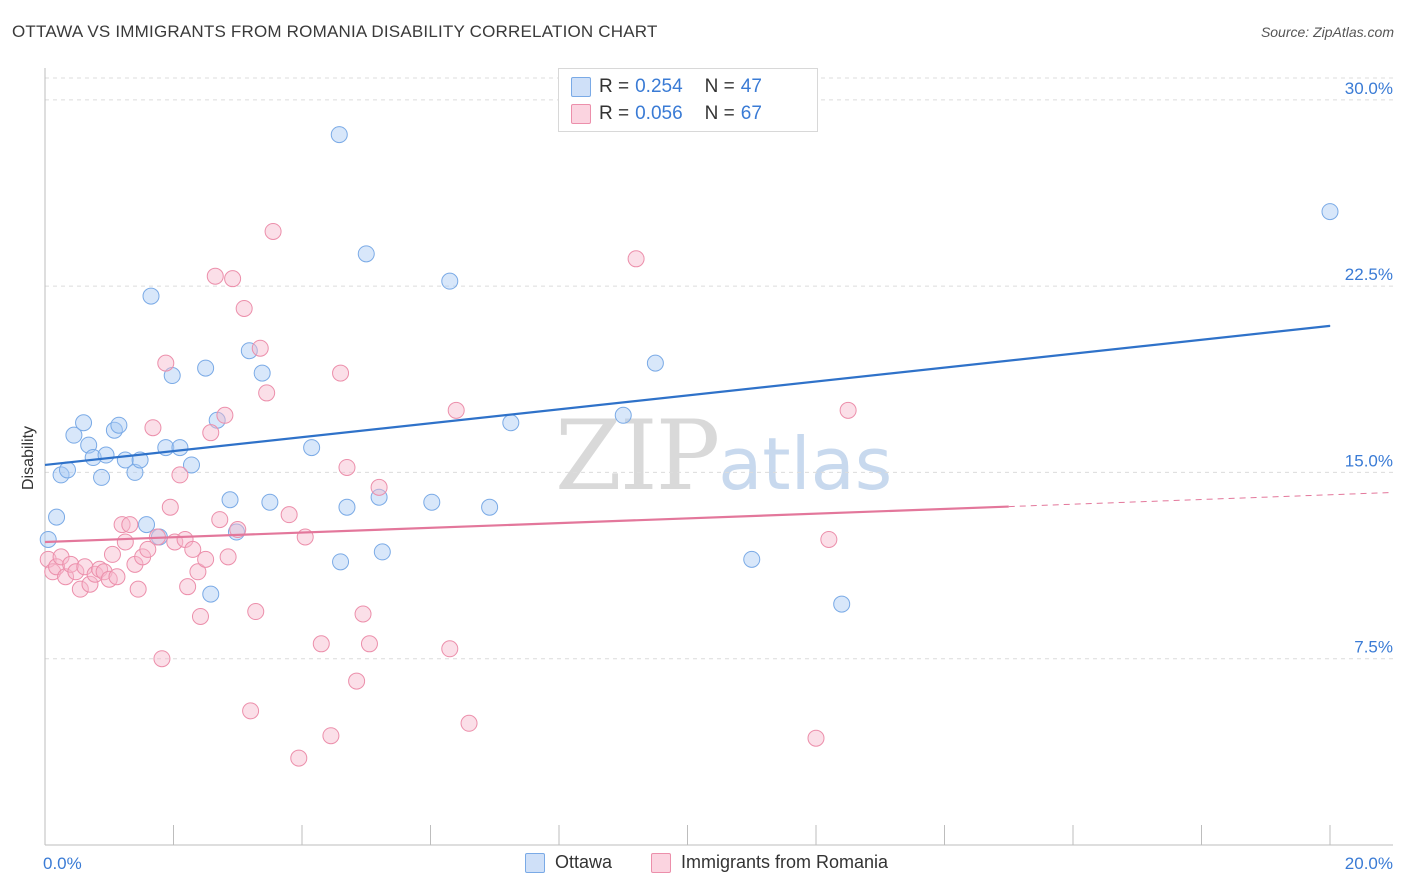 This screenshot has height=892, width=1406. Describe the element at coordinates (659, 86) in the screenshot. I see `r-value: 0.254` at that location.